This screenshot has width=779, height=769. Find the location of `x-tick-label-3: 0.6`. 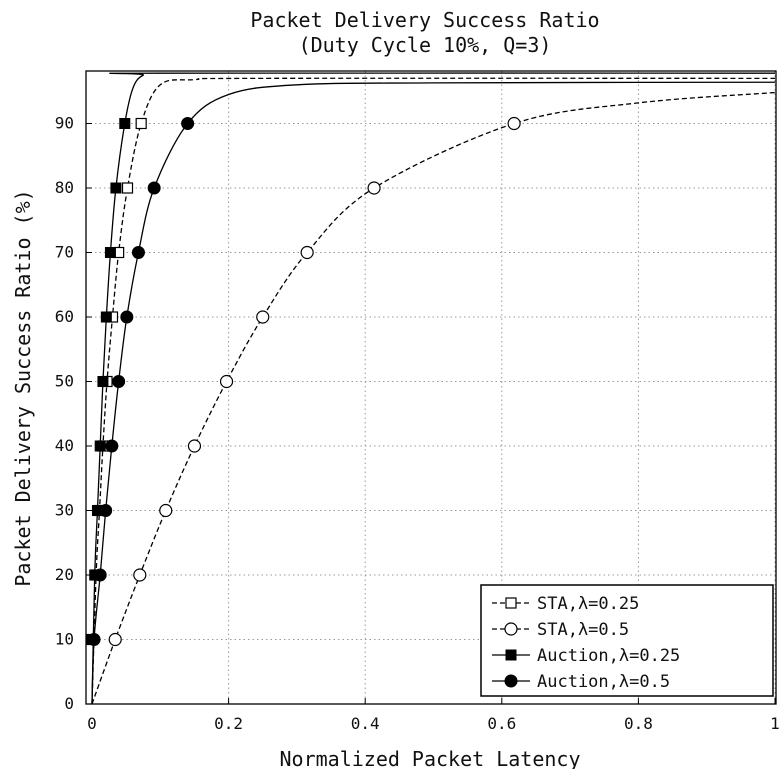

x-tick-label-3: 0.6 is located at coordinates (501, 723).